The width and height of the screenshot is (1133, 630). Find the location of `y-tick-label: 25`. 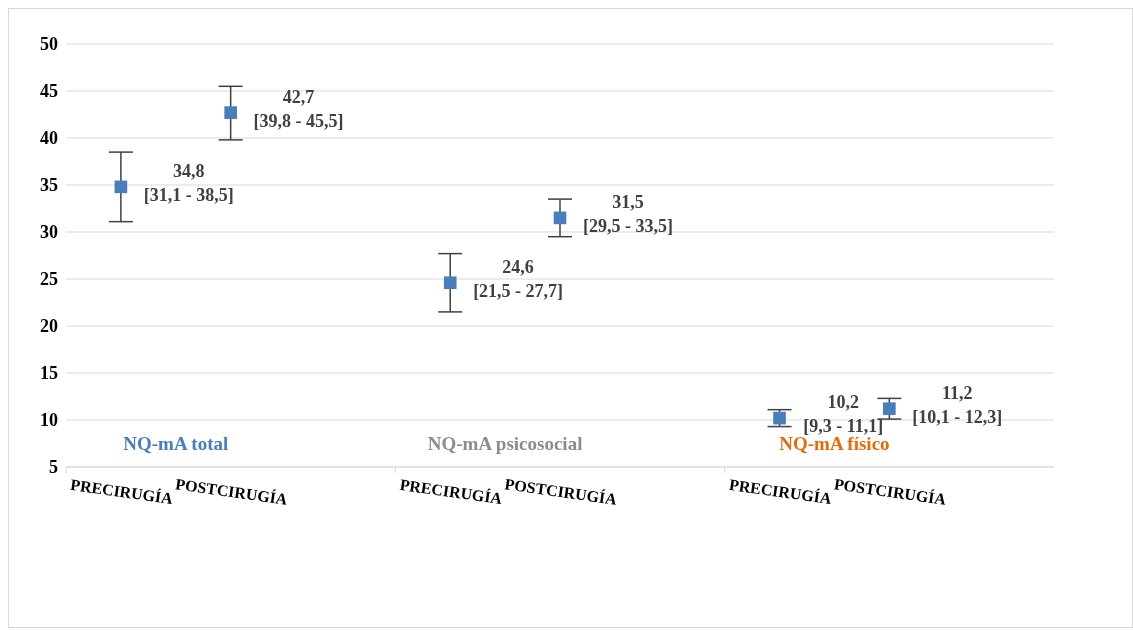

y-tick-label: 25 is located at coordinates (49, 279).